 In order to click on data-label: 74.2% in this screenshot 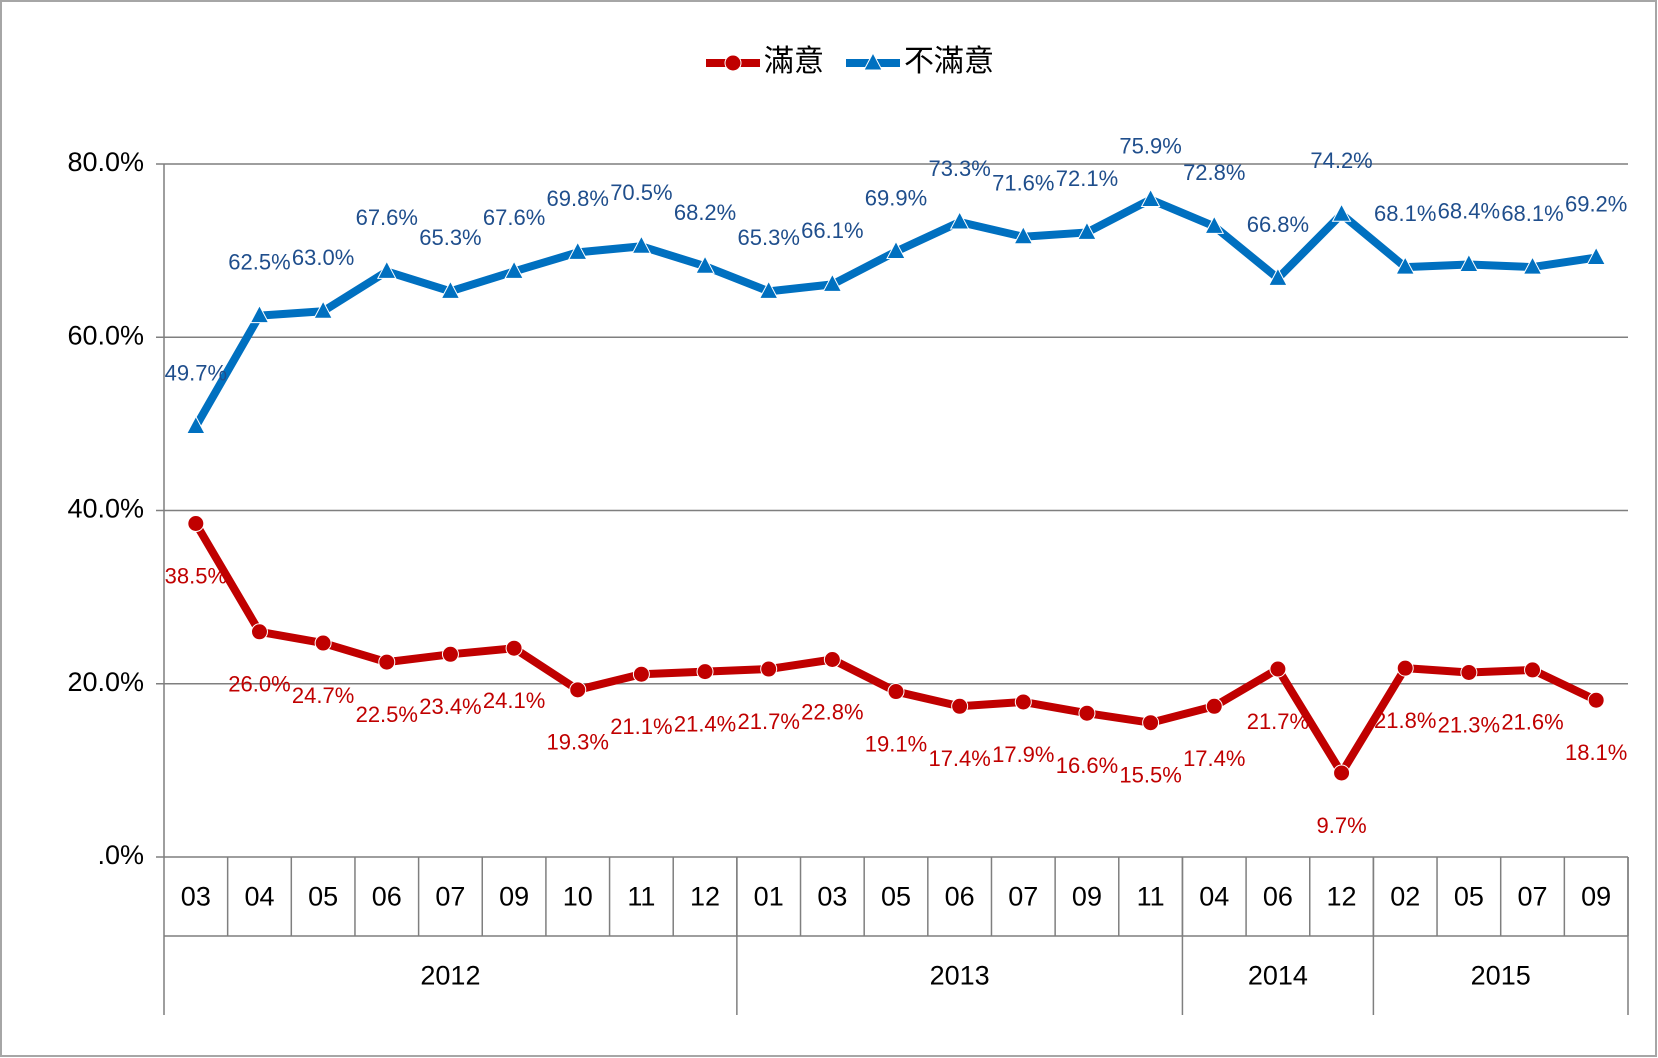, I will do `click(1341, 160)`.